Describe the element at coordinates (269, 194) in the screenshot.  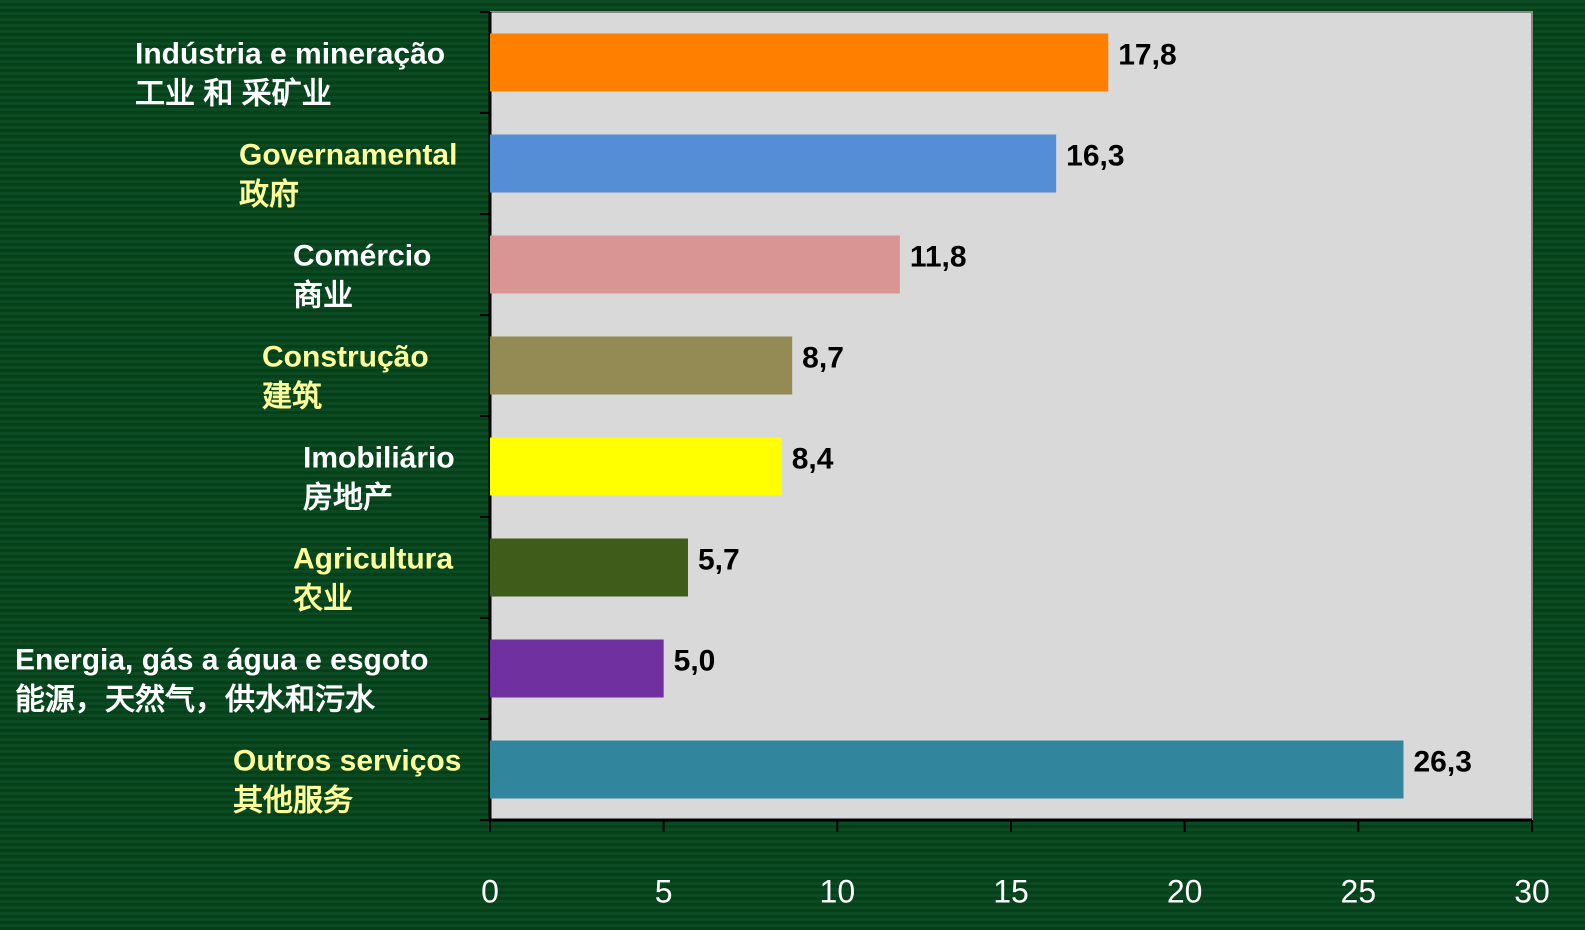
I see `category-label-zh: 政府` at that location.